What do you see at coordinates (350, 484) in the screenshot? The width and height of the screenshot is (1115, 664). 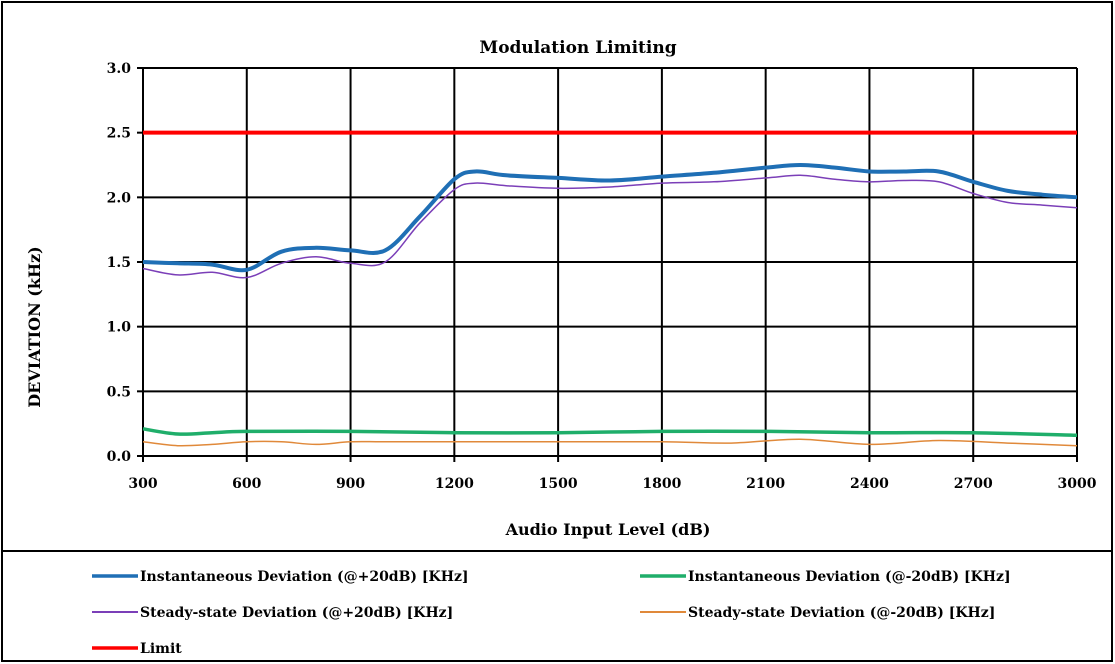 I see `x-tick-label: 900` at bounding box center [350, 484].